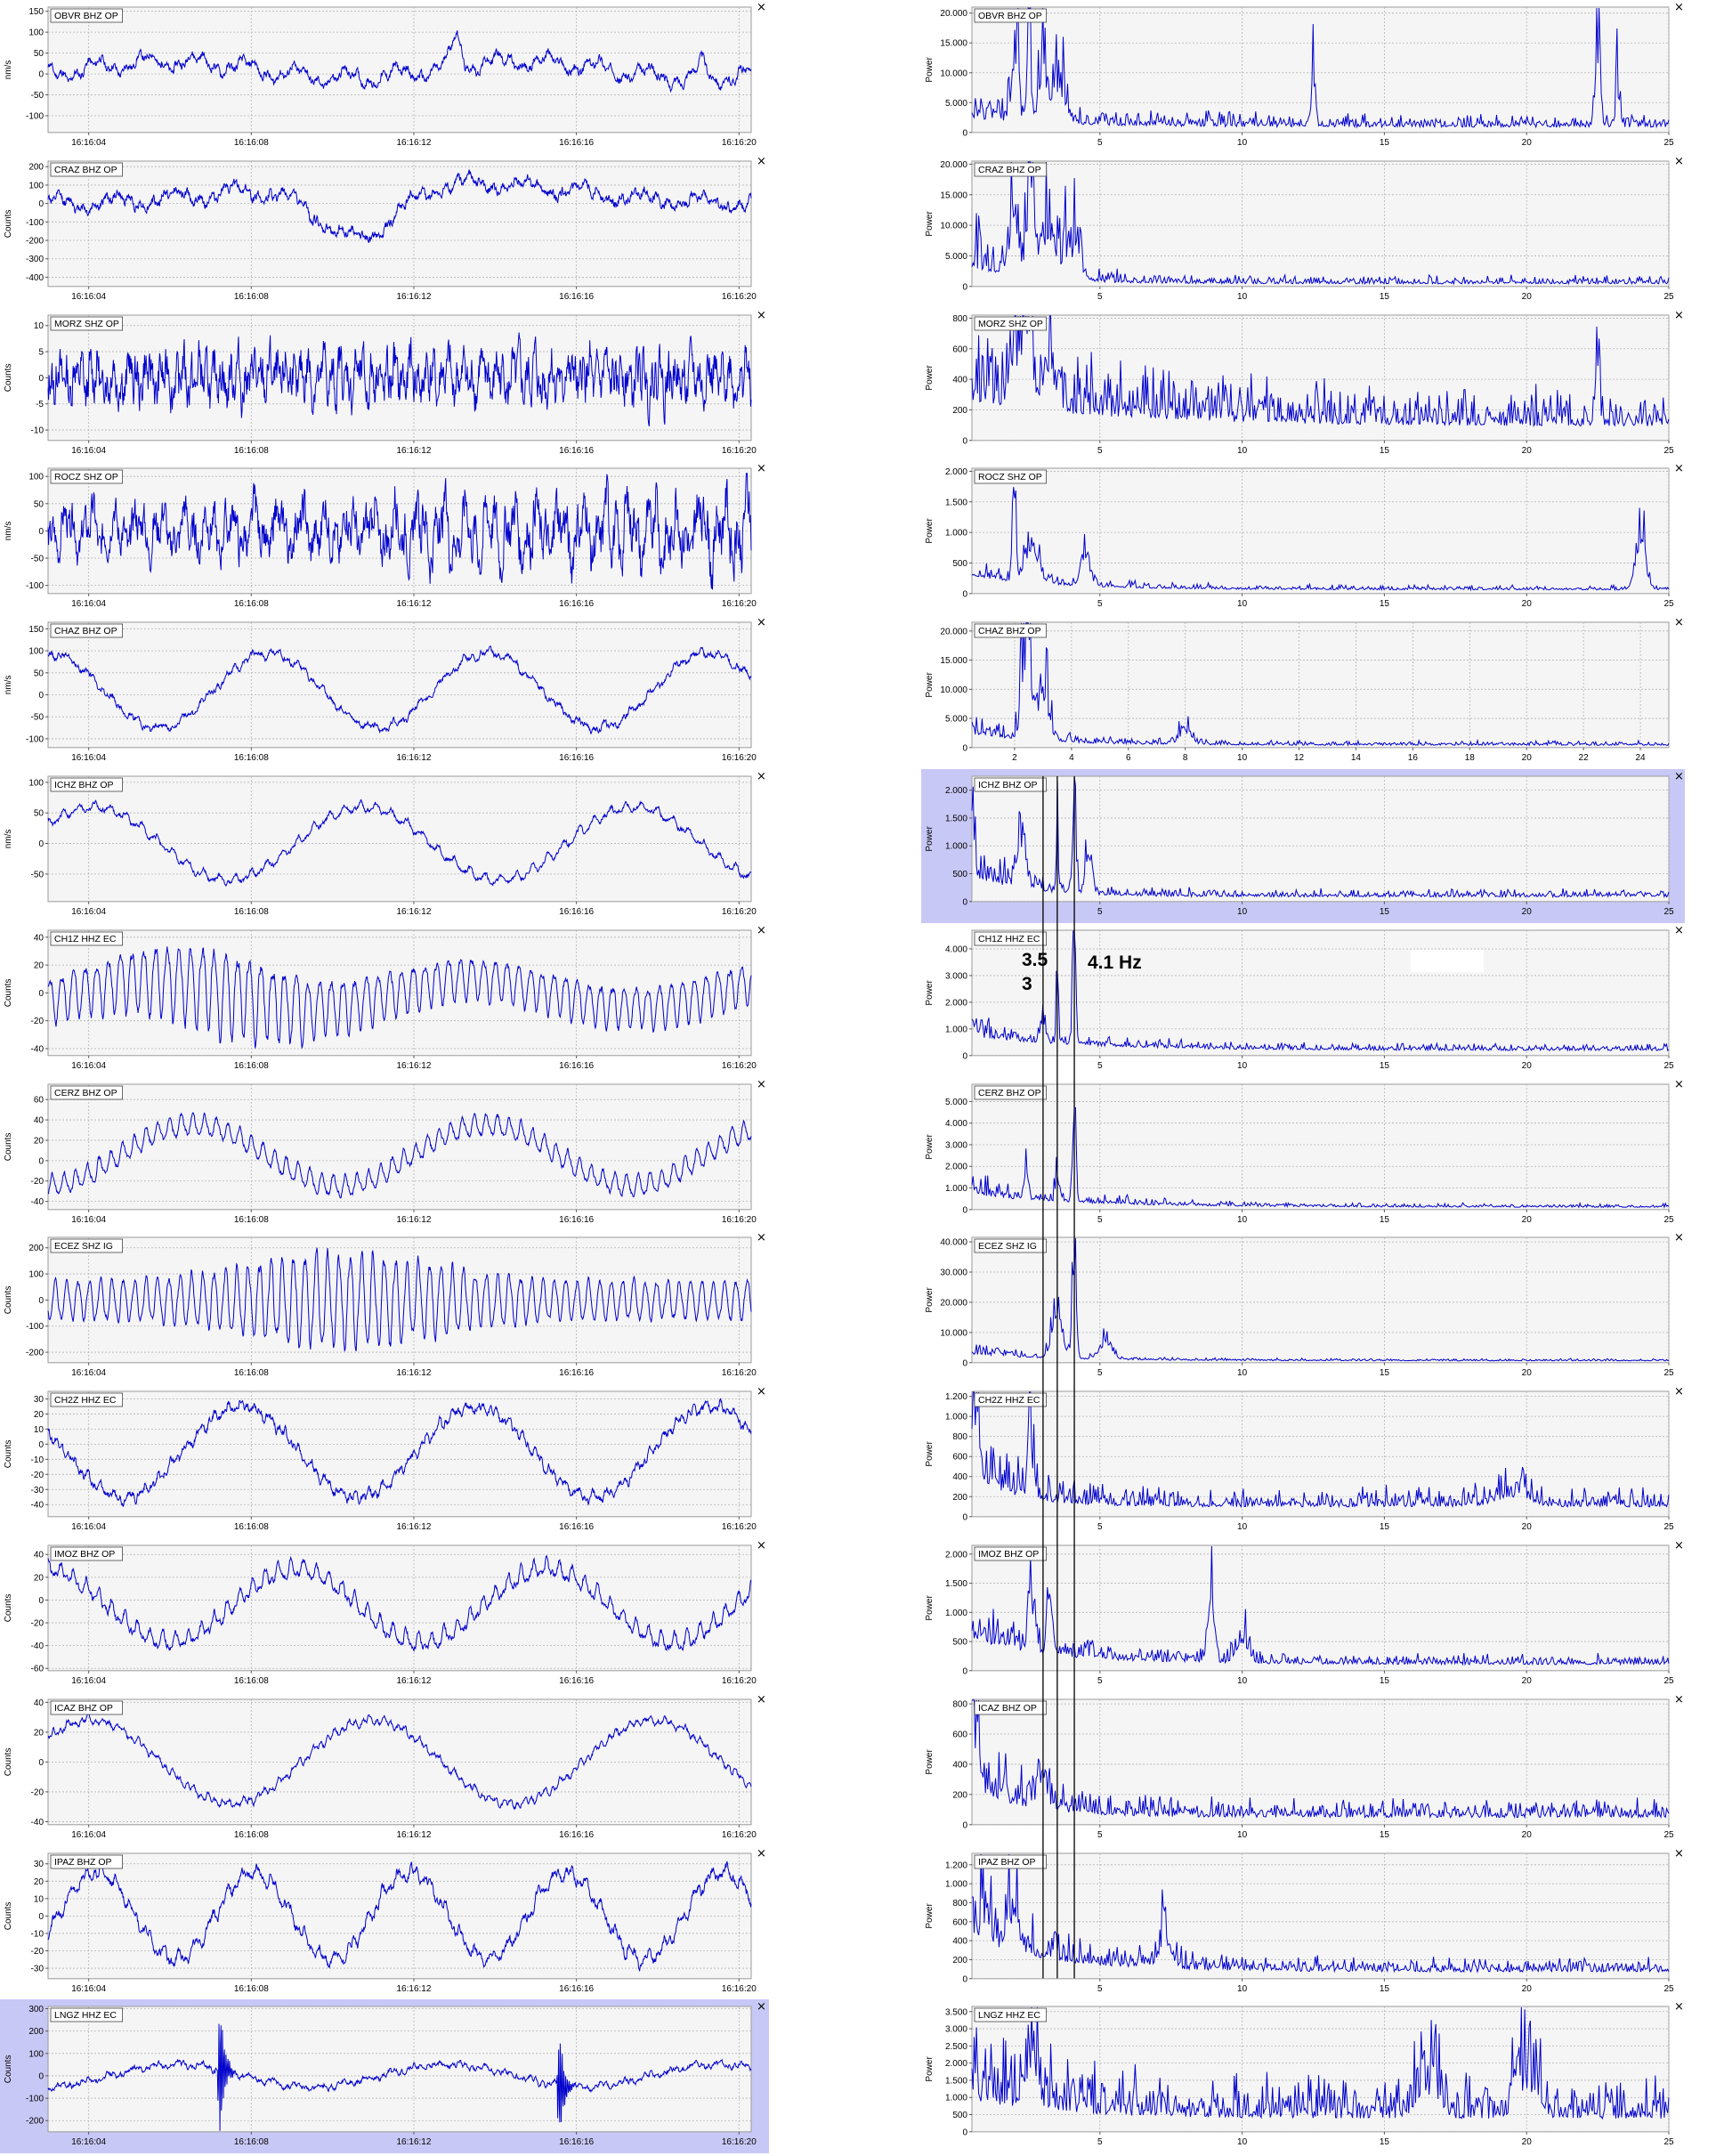  What do you see at coordinates (1303, 385) in the screenshot?
I see `spectrum-panel: 0 200 400 600 800 Power 5 10 15 20 25 MORZ SHZ OP ×` at bounding box center [1303, 385].